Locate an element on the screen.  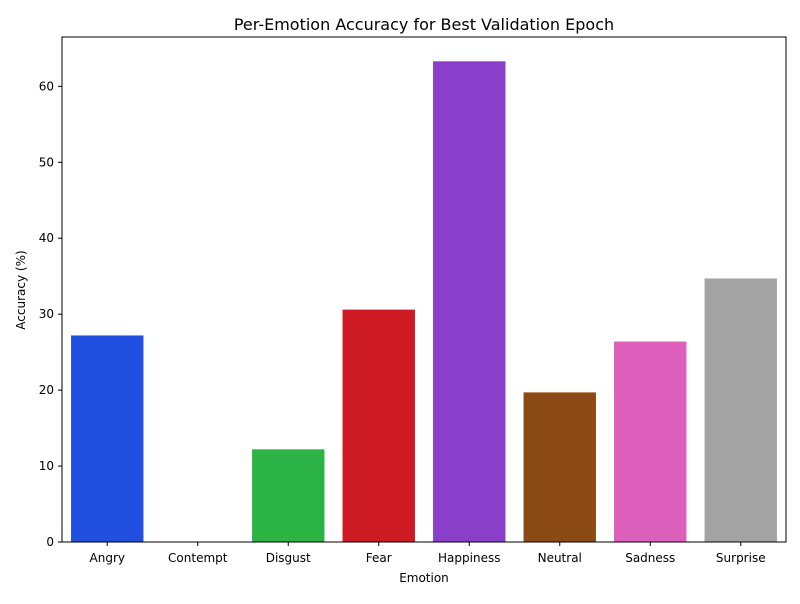
x-tick-label: Angry is located at coordinates (107, 558).